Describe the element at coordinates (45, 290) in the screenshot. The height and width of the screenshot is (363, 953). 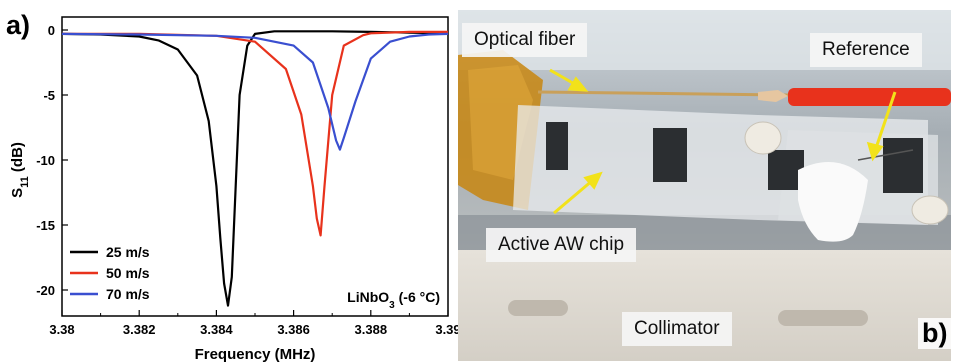
I see `y-tick-label: -20` at that location.